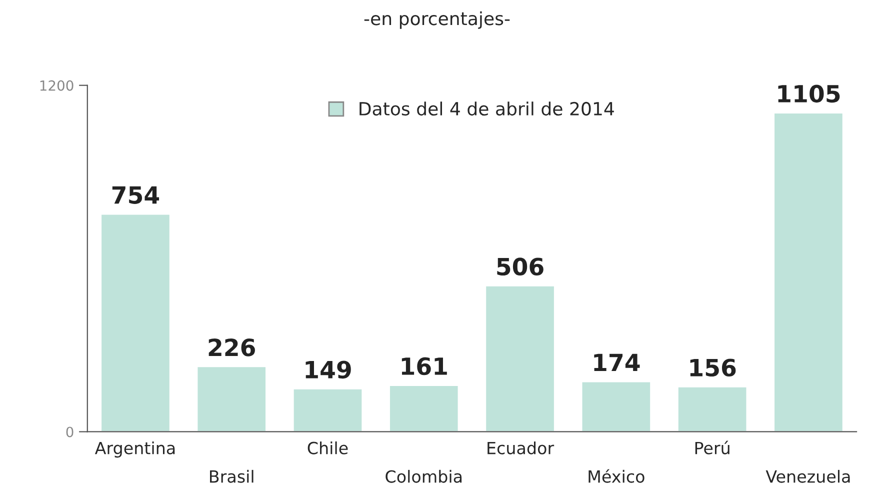 This screenshot has width=874, height=502. Describe the element at coordinates (617, 363) in the screenshot. I see `data-label: 174` at that location.